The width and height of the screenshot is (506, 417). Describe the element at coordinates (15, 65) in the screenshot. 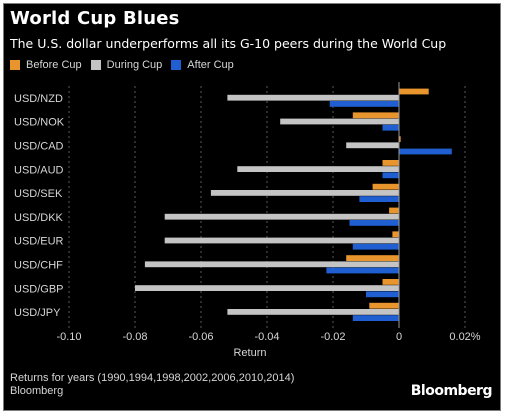

I see `legend-swatch-before` at that location.